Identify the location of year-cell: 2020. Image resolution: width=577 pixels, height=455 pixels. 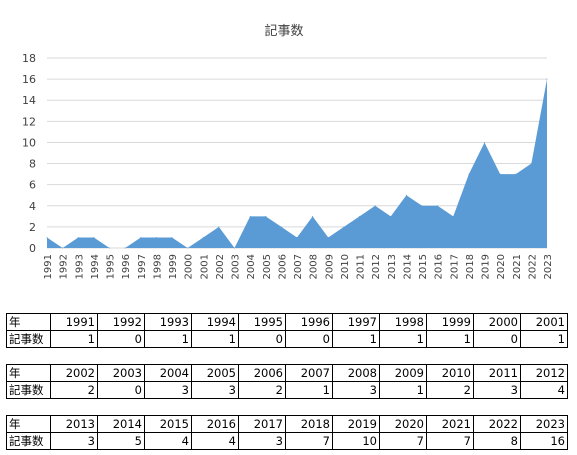
(403, 424).